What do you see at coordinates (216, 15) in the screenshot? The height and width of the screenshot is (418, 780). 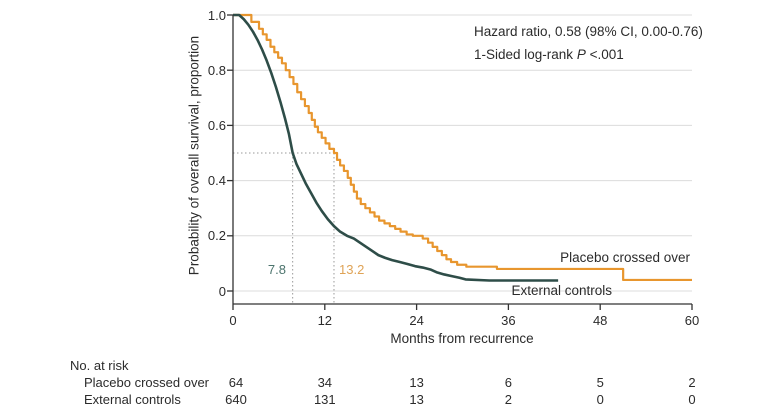 I see `y-tick-label-1.0: 1.0` at bounding box center [216, 15].